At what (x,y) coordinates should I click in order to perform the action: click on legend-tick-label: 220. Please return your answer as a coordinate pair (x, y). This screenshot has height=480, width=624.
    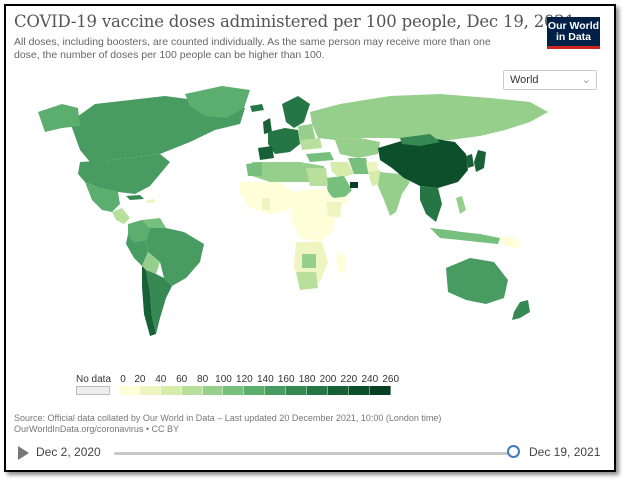
    Looking at the image, I should click on (349, 379).